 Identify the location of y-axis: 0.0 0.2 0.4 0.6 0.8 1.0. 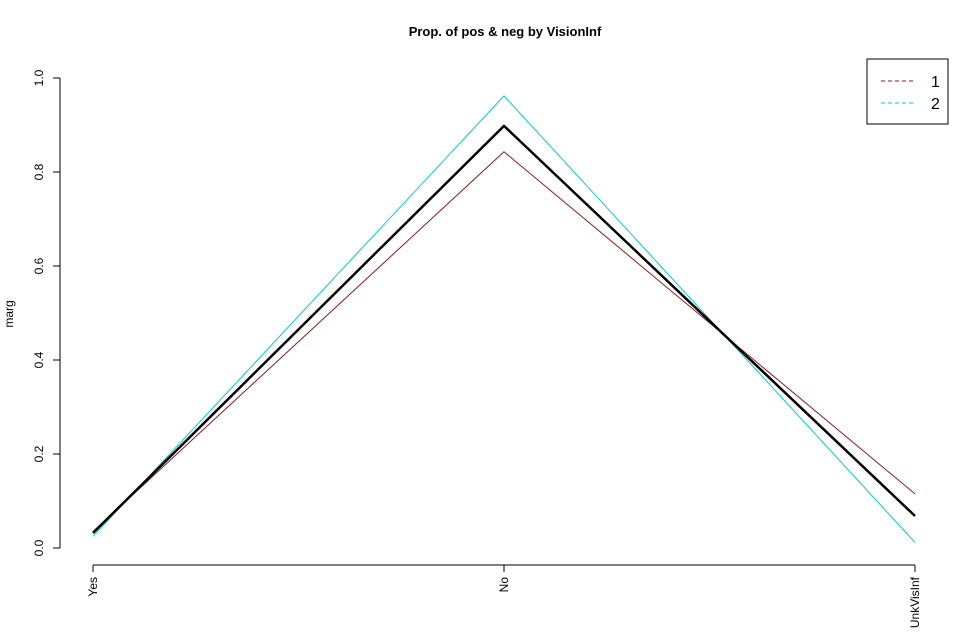
(46, 312).